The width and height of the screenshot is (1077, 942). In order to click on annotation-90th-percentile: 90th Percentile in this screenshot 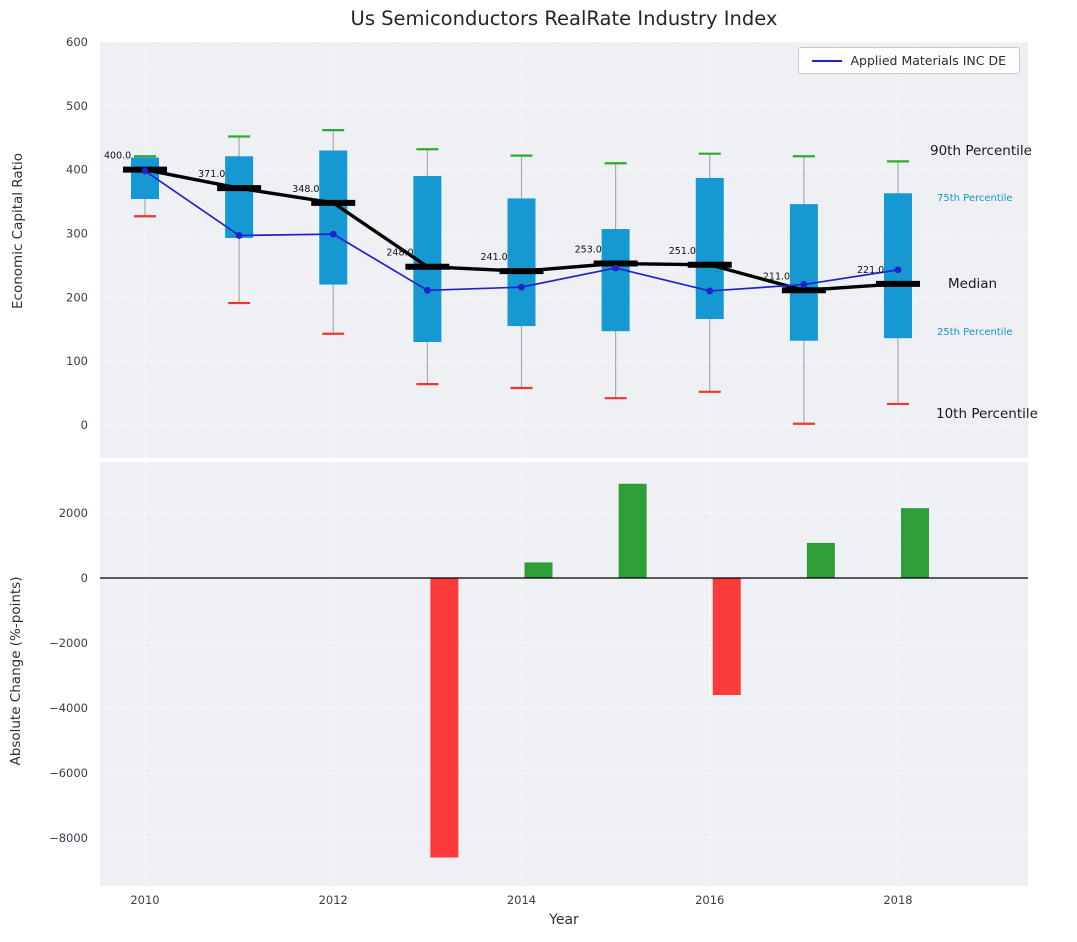, I will do `click(981, 151)`.